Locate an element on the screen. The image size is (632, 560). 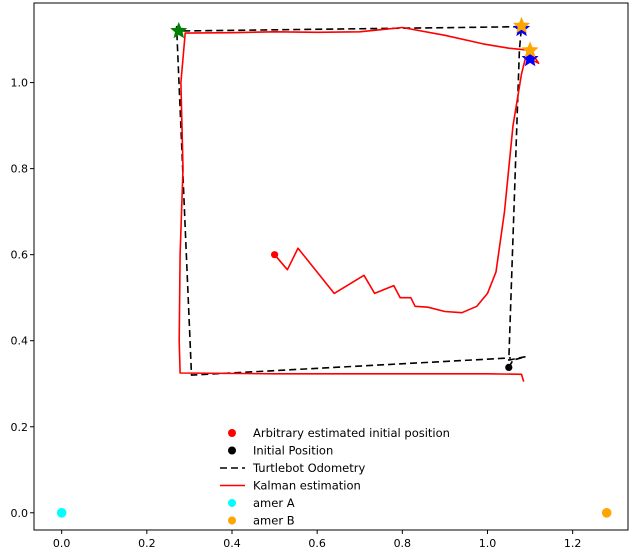
legend-label: Initial Position is located at coordinates (293, 451).